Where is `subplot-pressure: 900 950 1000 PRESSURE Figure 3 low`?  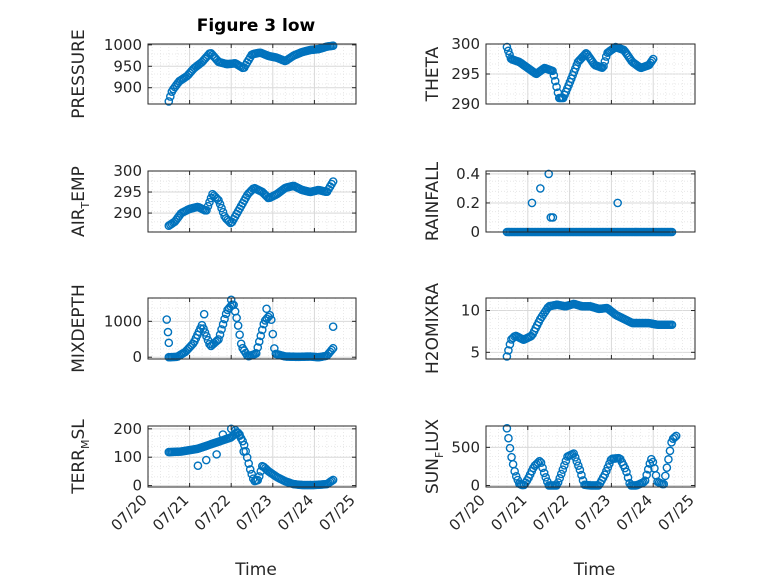
subplot-pressure: 900 950 1000 PRESSURE Figure 3 low is located at coordinates (213, 67).